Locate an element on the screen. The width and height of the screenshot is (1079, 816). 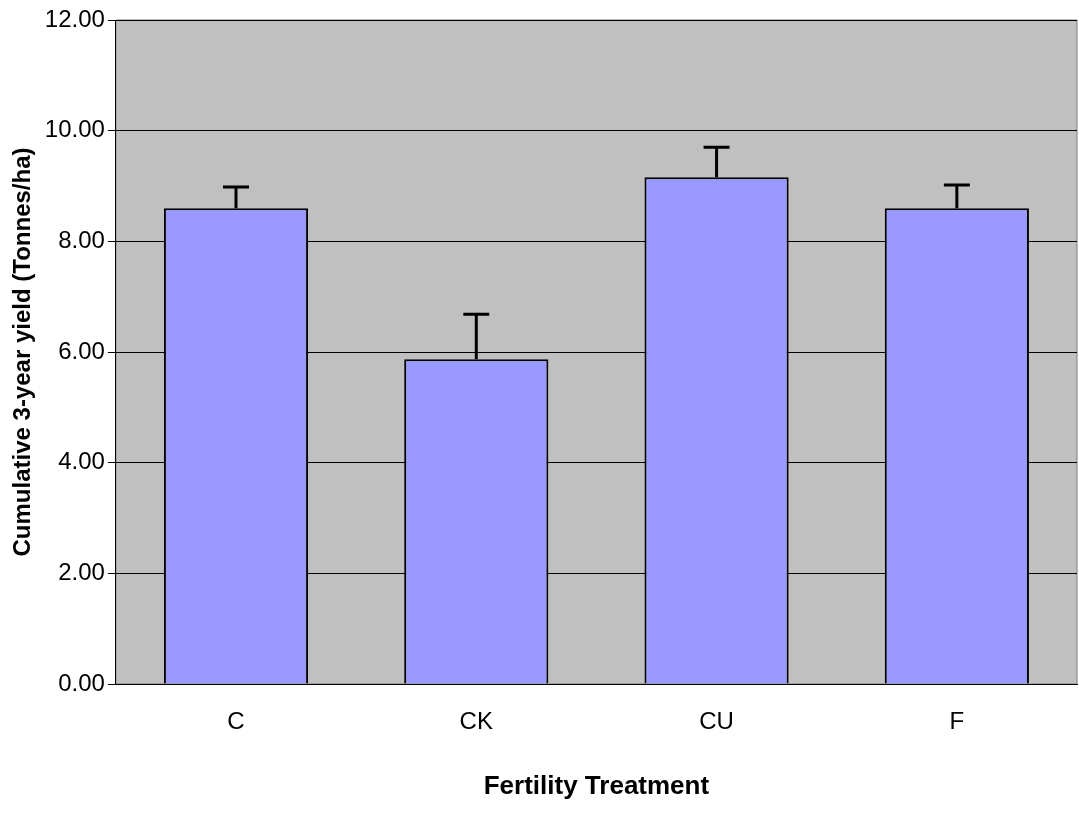
x-axis-title: Fertility Treatment is located at coordinates (596, 784).